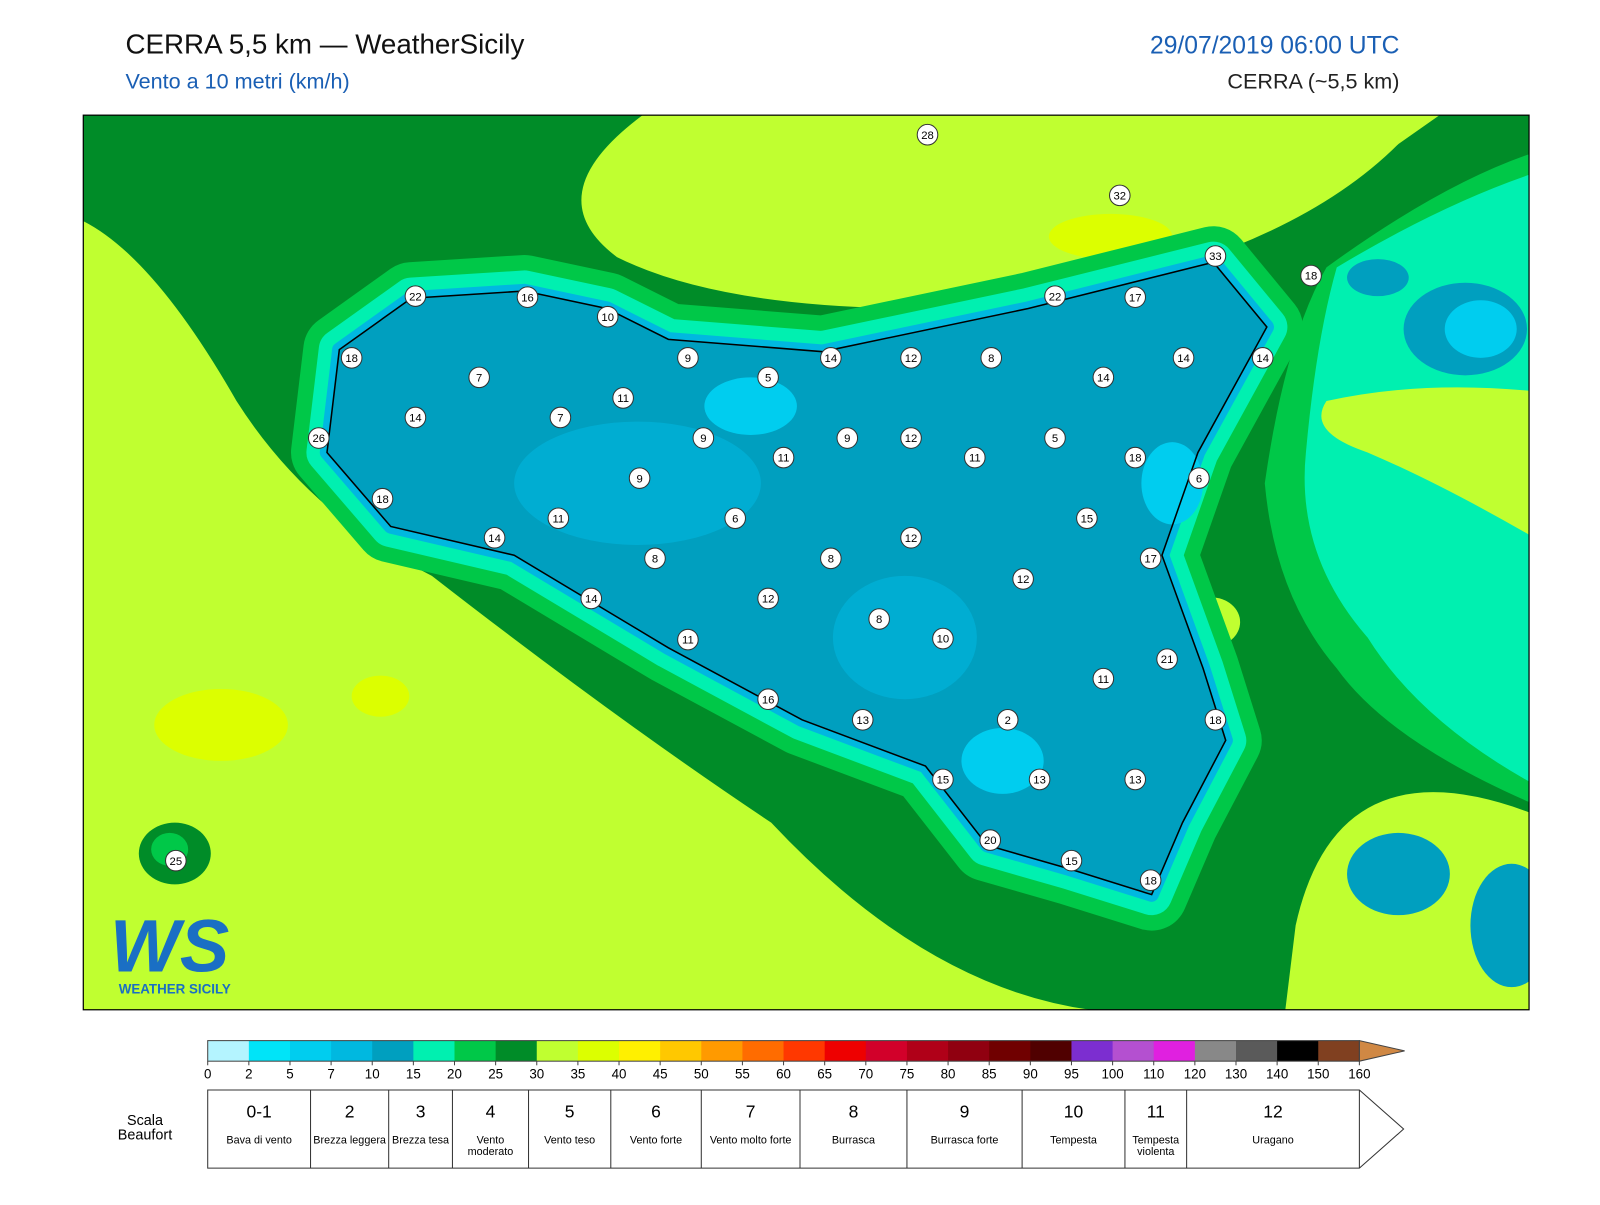 Image resolution: width=1600 pixels, height=1205 pixels. I want to click on beaufort-name-text: Tempesta, so click(1073, 1141).